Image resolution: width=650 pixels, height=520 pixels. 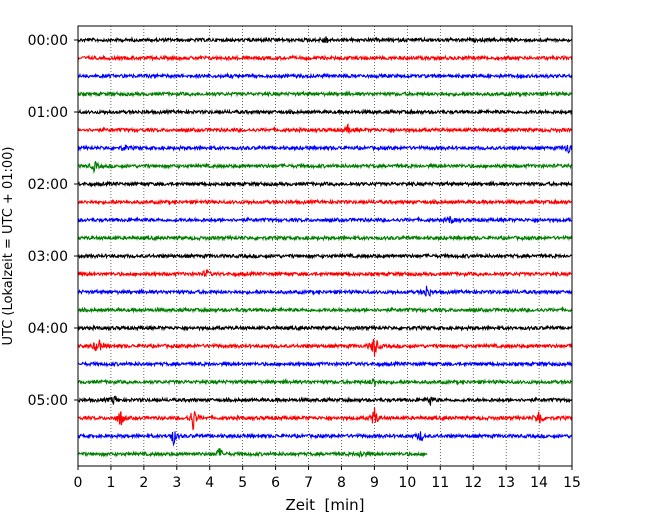 What do you see at coordinates (110, 483) in the screenshot?
I see `x-tick-label: 1` at bounding box center [110, 483].